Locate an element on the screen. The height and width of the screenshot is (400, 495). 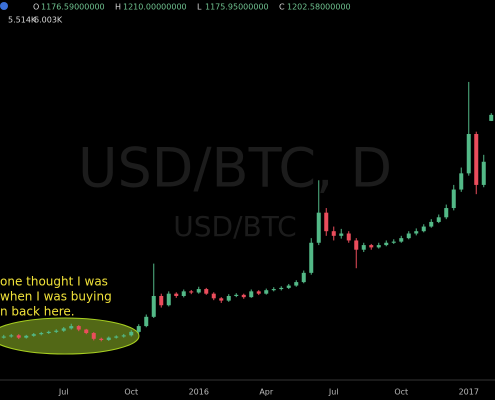
watermark-sub: USD/BTC is located at coordinates (234, 226).